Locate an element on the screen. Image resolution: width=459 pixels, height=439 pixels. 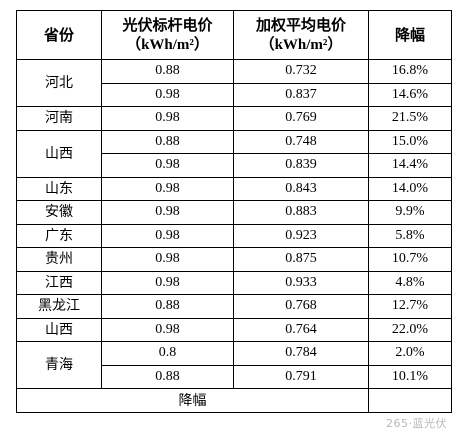
weighted-price-cell: 0.875 is located at coordinates (301, 259).